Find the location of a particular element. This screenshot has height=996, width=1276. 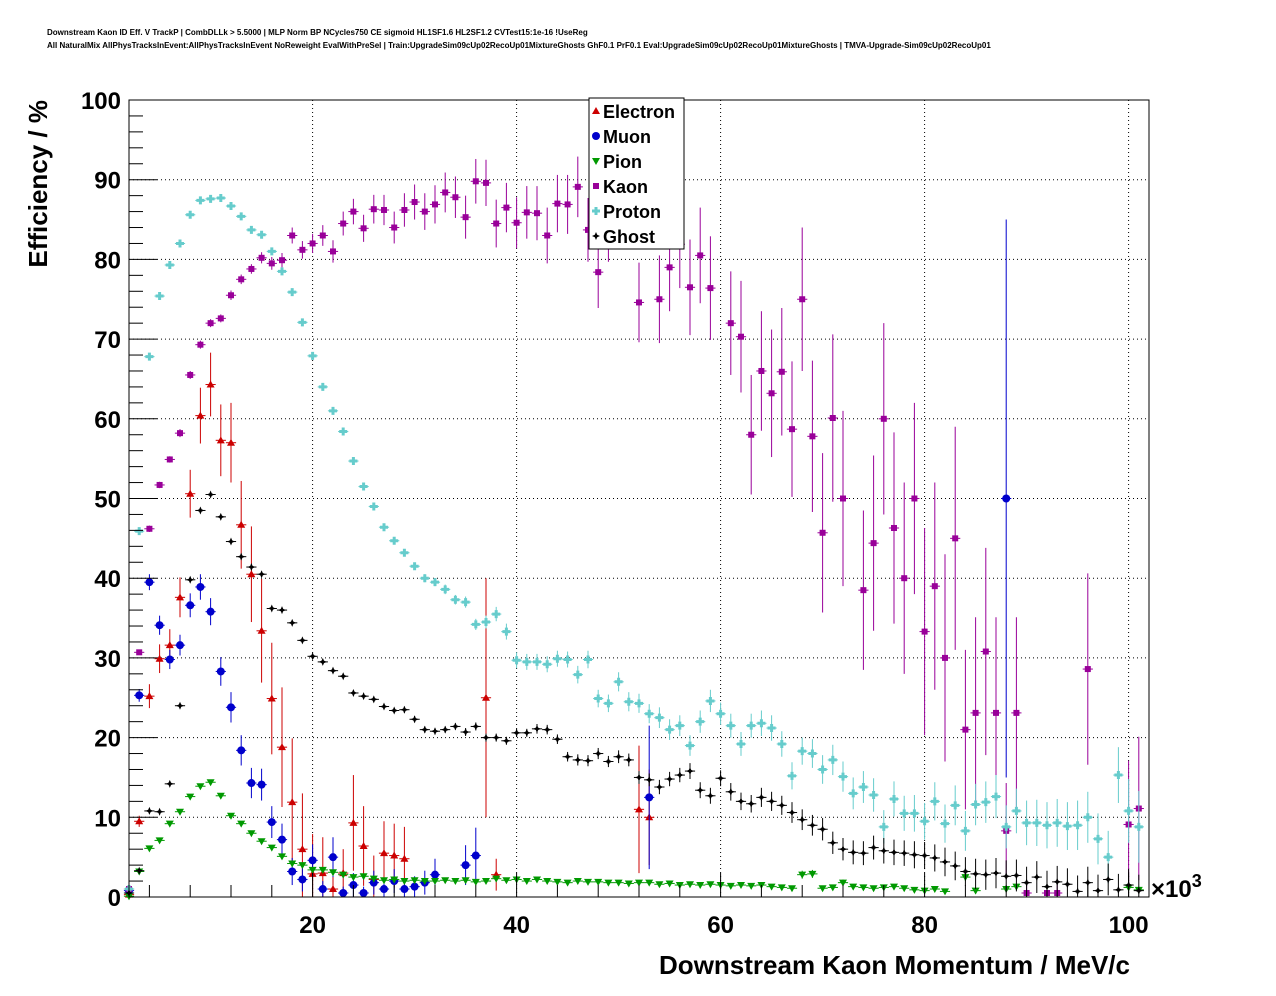

legend-marker-ghost is located at coordinates (596, 236).